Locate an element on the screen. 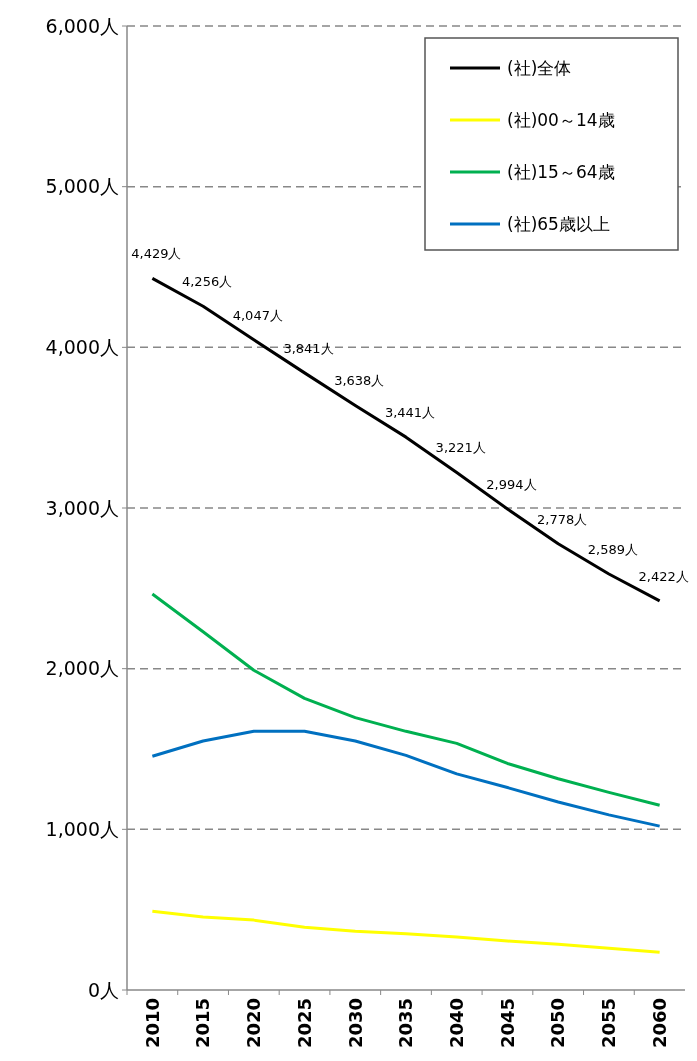 Image resolution: width=697 pixels, height=1061 pixels. x-tick-label: 2040 is located at coordinates (457, 1023).